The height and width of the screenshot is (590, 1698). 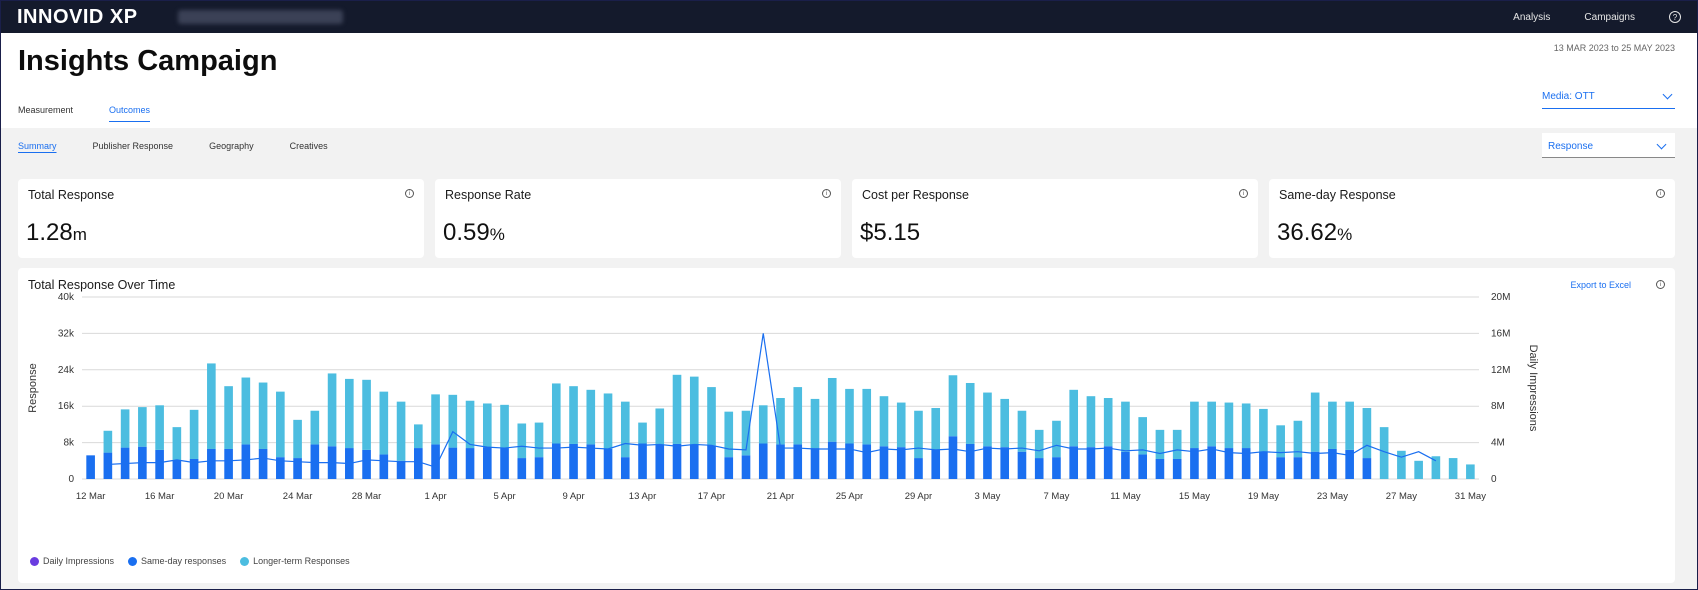 I want to click on x-tick-label: 31 May, so click(x=1470, y=496).